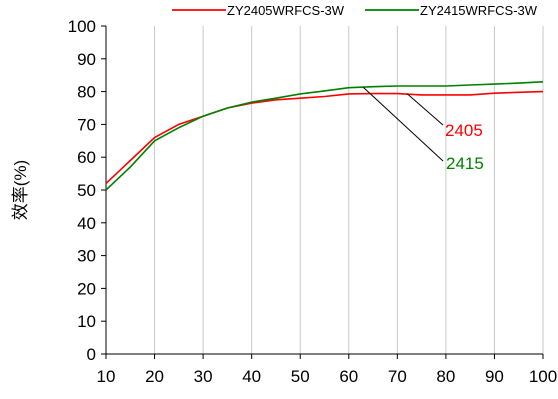 The width and height of the screenshot is (558, 399). What do you see at coordinates (465, 163) in the screenshot?
I see `annotation-label-2: 2415` at bounding box center [465, 163].